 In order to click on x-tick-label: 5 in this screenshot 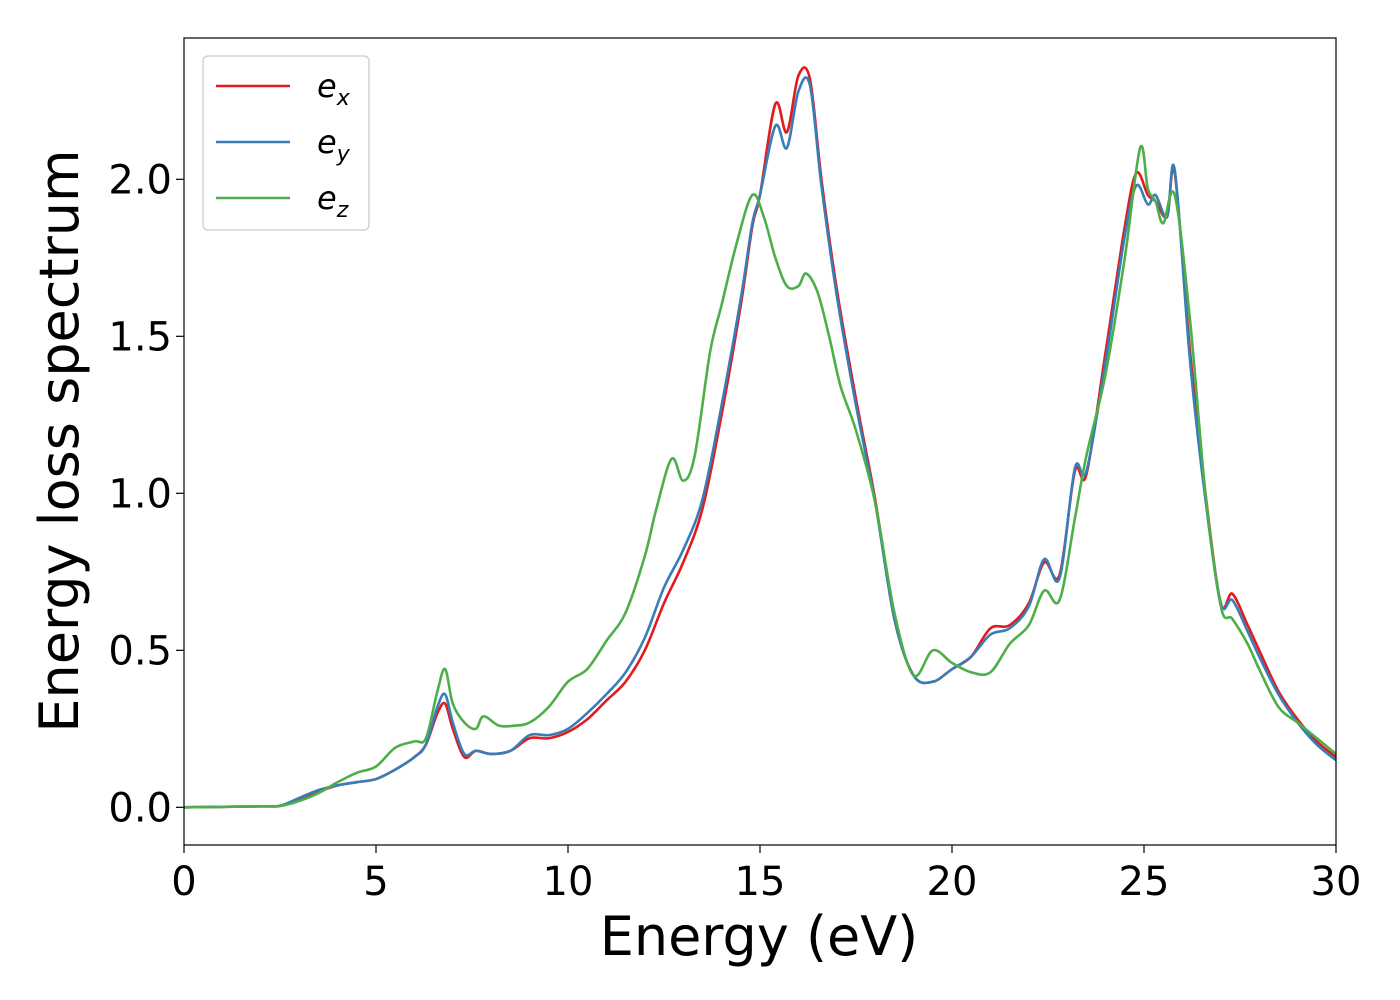, I will do `click(375, 882)`.